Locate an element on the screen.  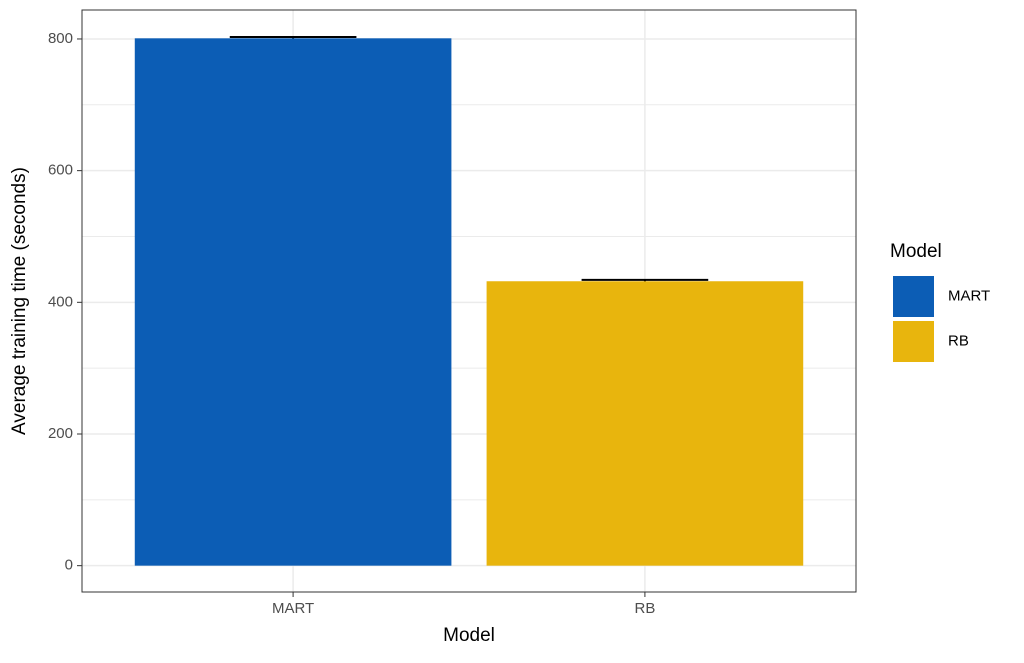
legend-title: Model is located at coordinates (916, 251).